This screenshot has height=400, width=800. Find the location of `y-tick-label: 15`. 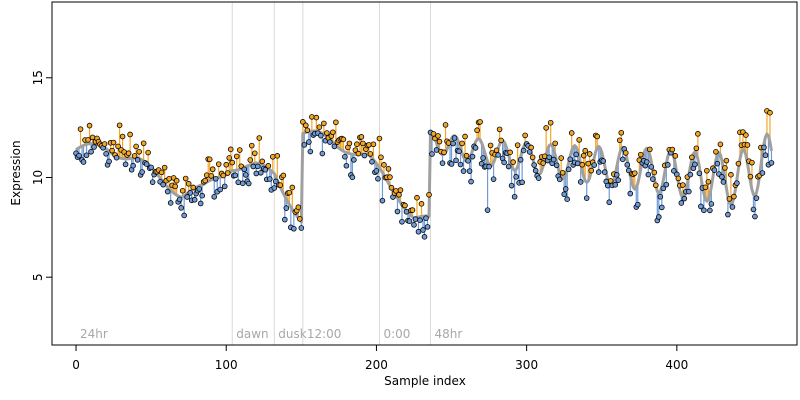

y-tick-label: 15 is located at coordinates (38, 77).